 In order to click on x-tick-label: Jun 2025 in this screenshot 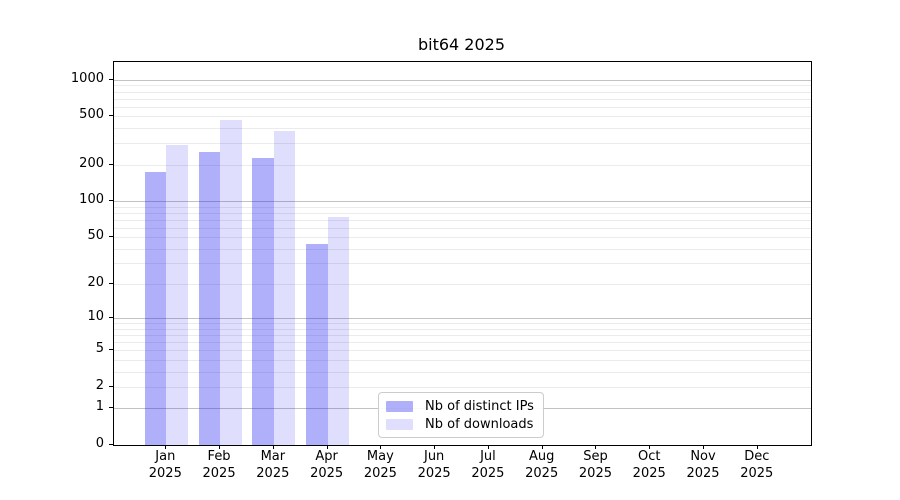, I will do `click(434, 465)`.